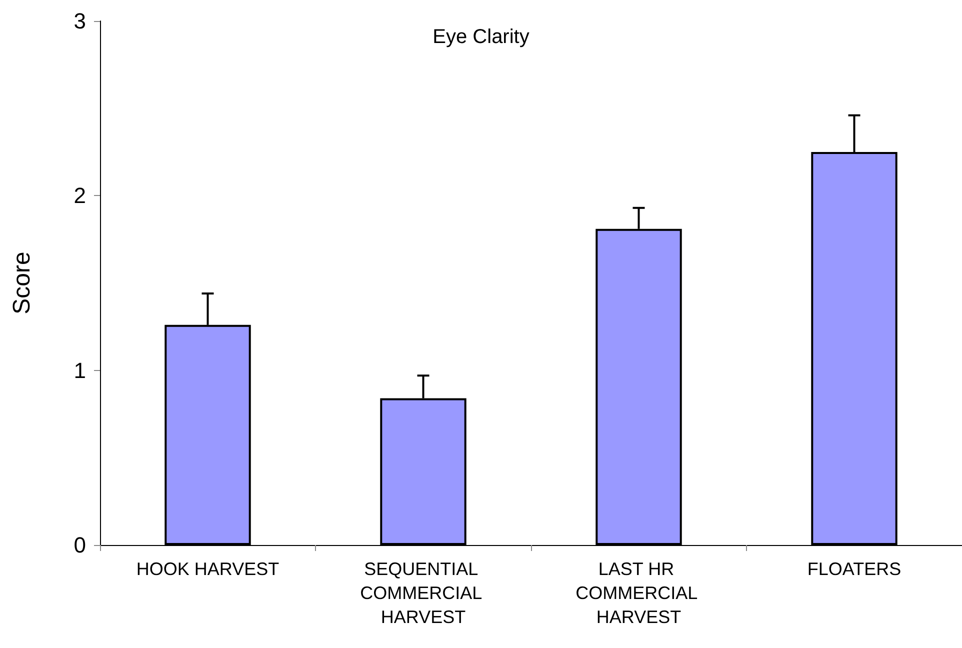  I want to click on x-tick-label: FLOATERS, so click(854, 569).